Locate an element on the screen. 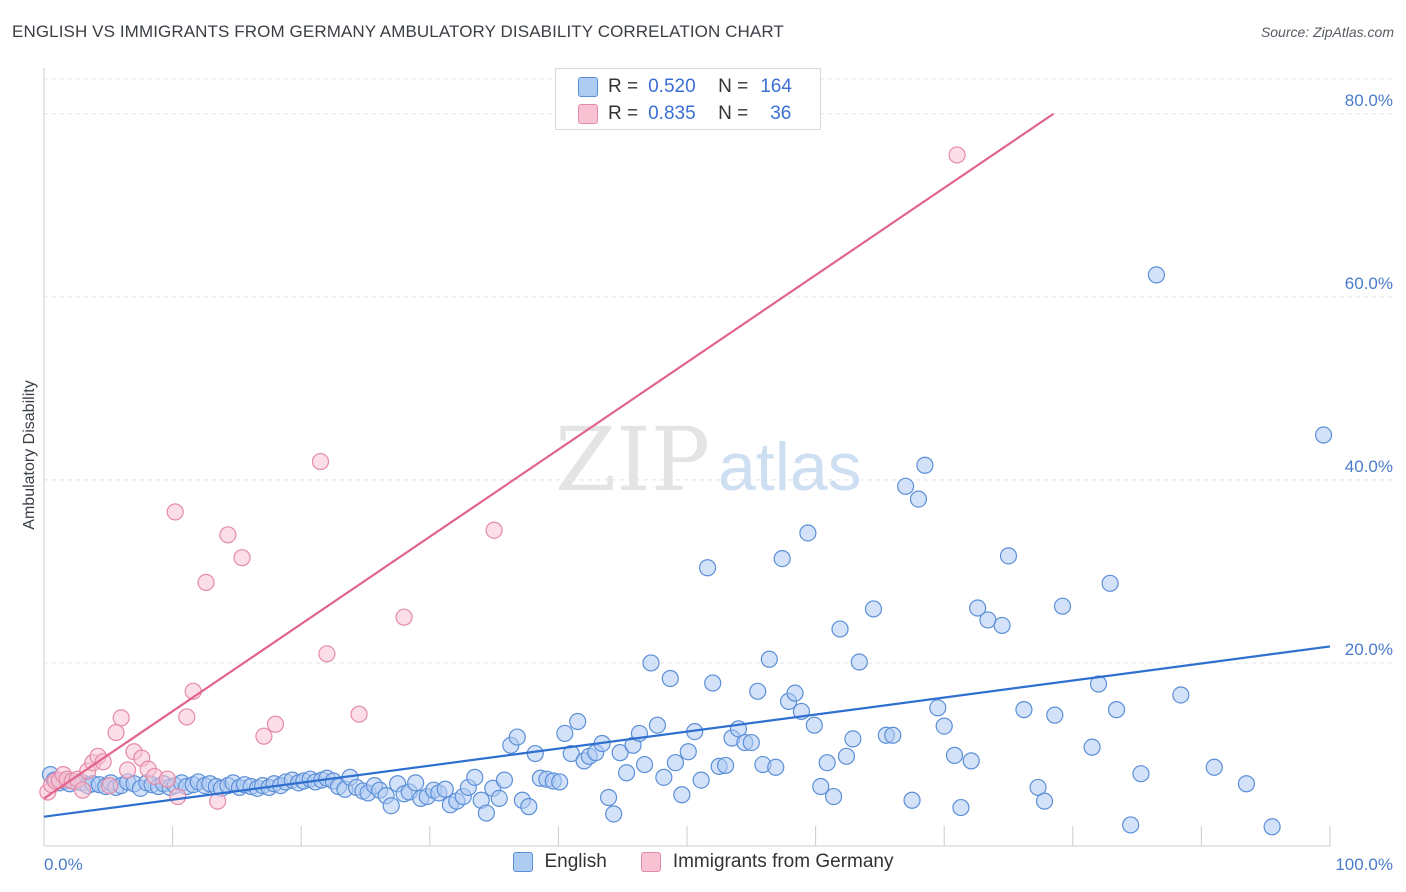 Image resolution: width=1406 pixels, height=892 pixels. series-label-germany: Immigrants from Germany is located at coordinates (783, 861).